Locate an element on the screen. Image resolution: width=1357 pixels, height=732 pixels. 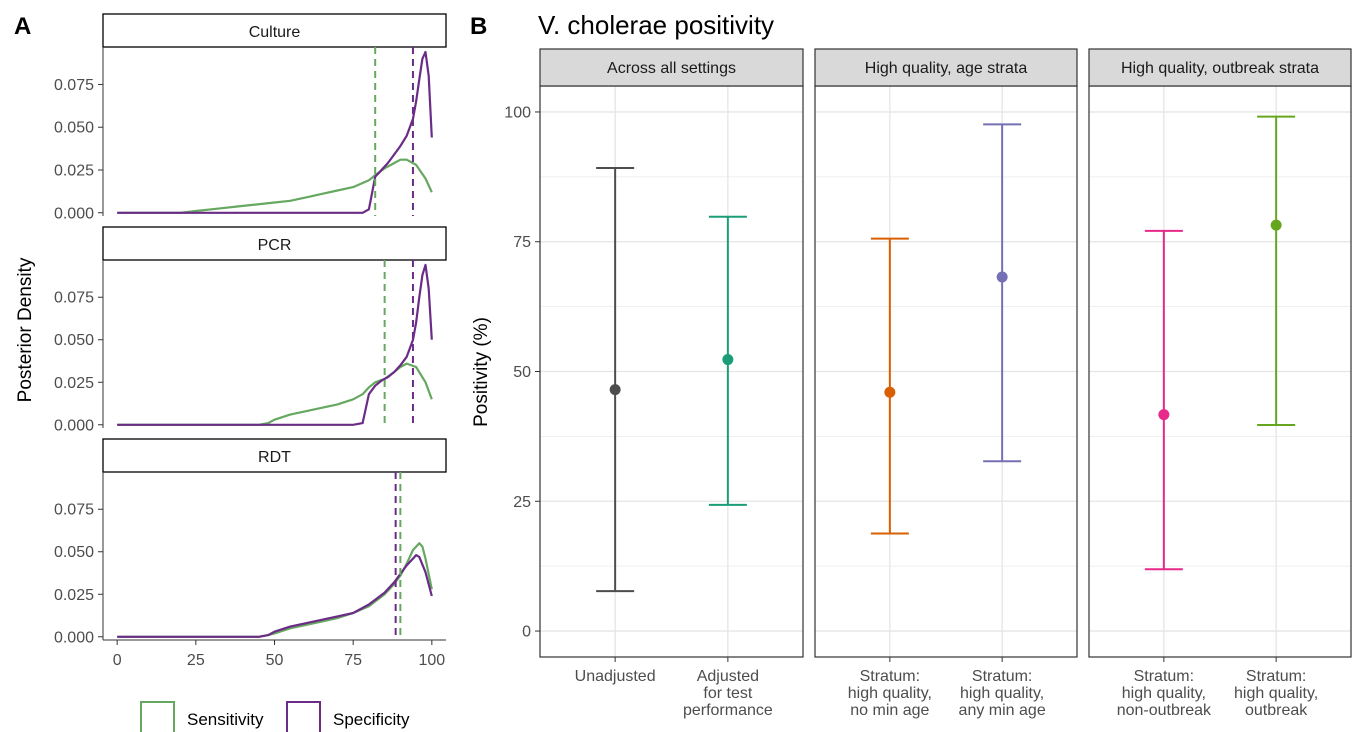
panel-b-letter: B is located at coordinates (478, 26).